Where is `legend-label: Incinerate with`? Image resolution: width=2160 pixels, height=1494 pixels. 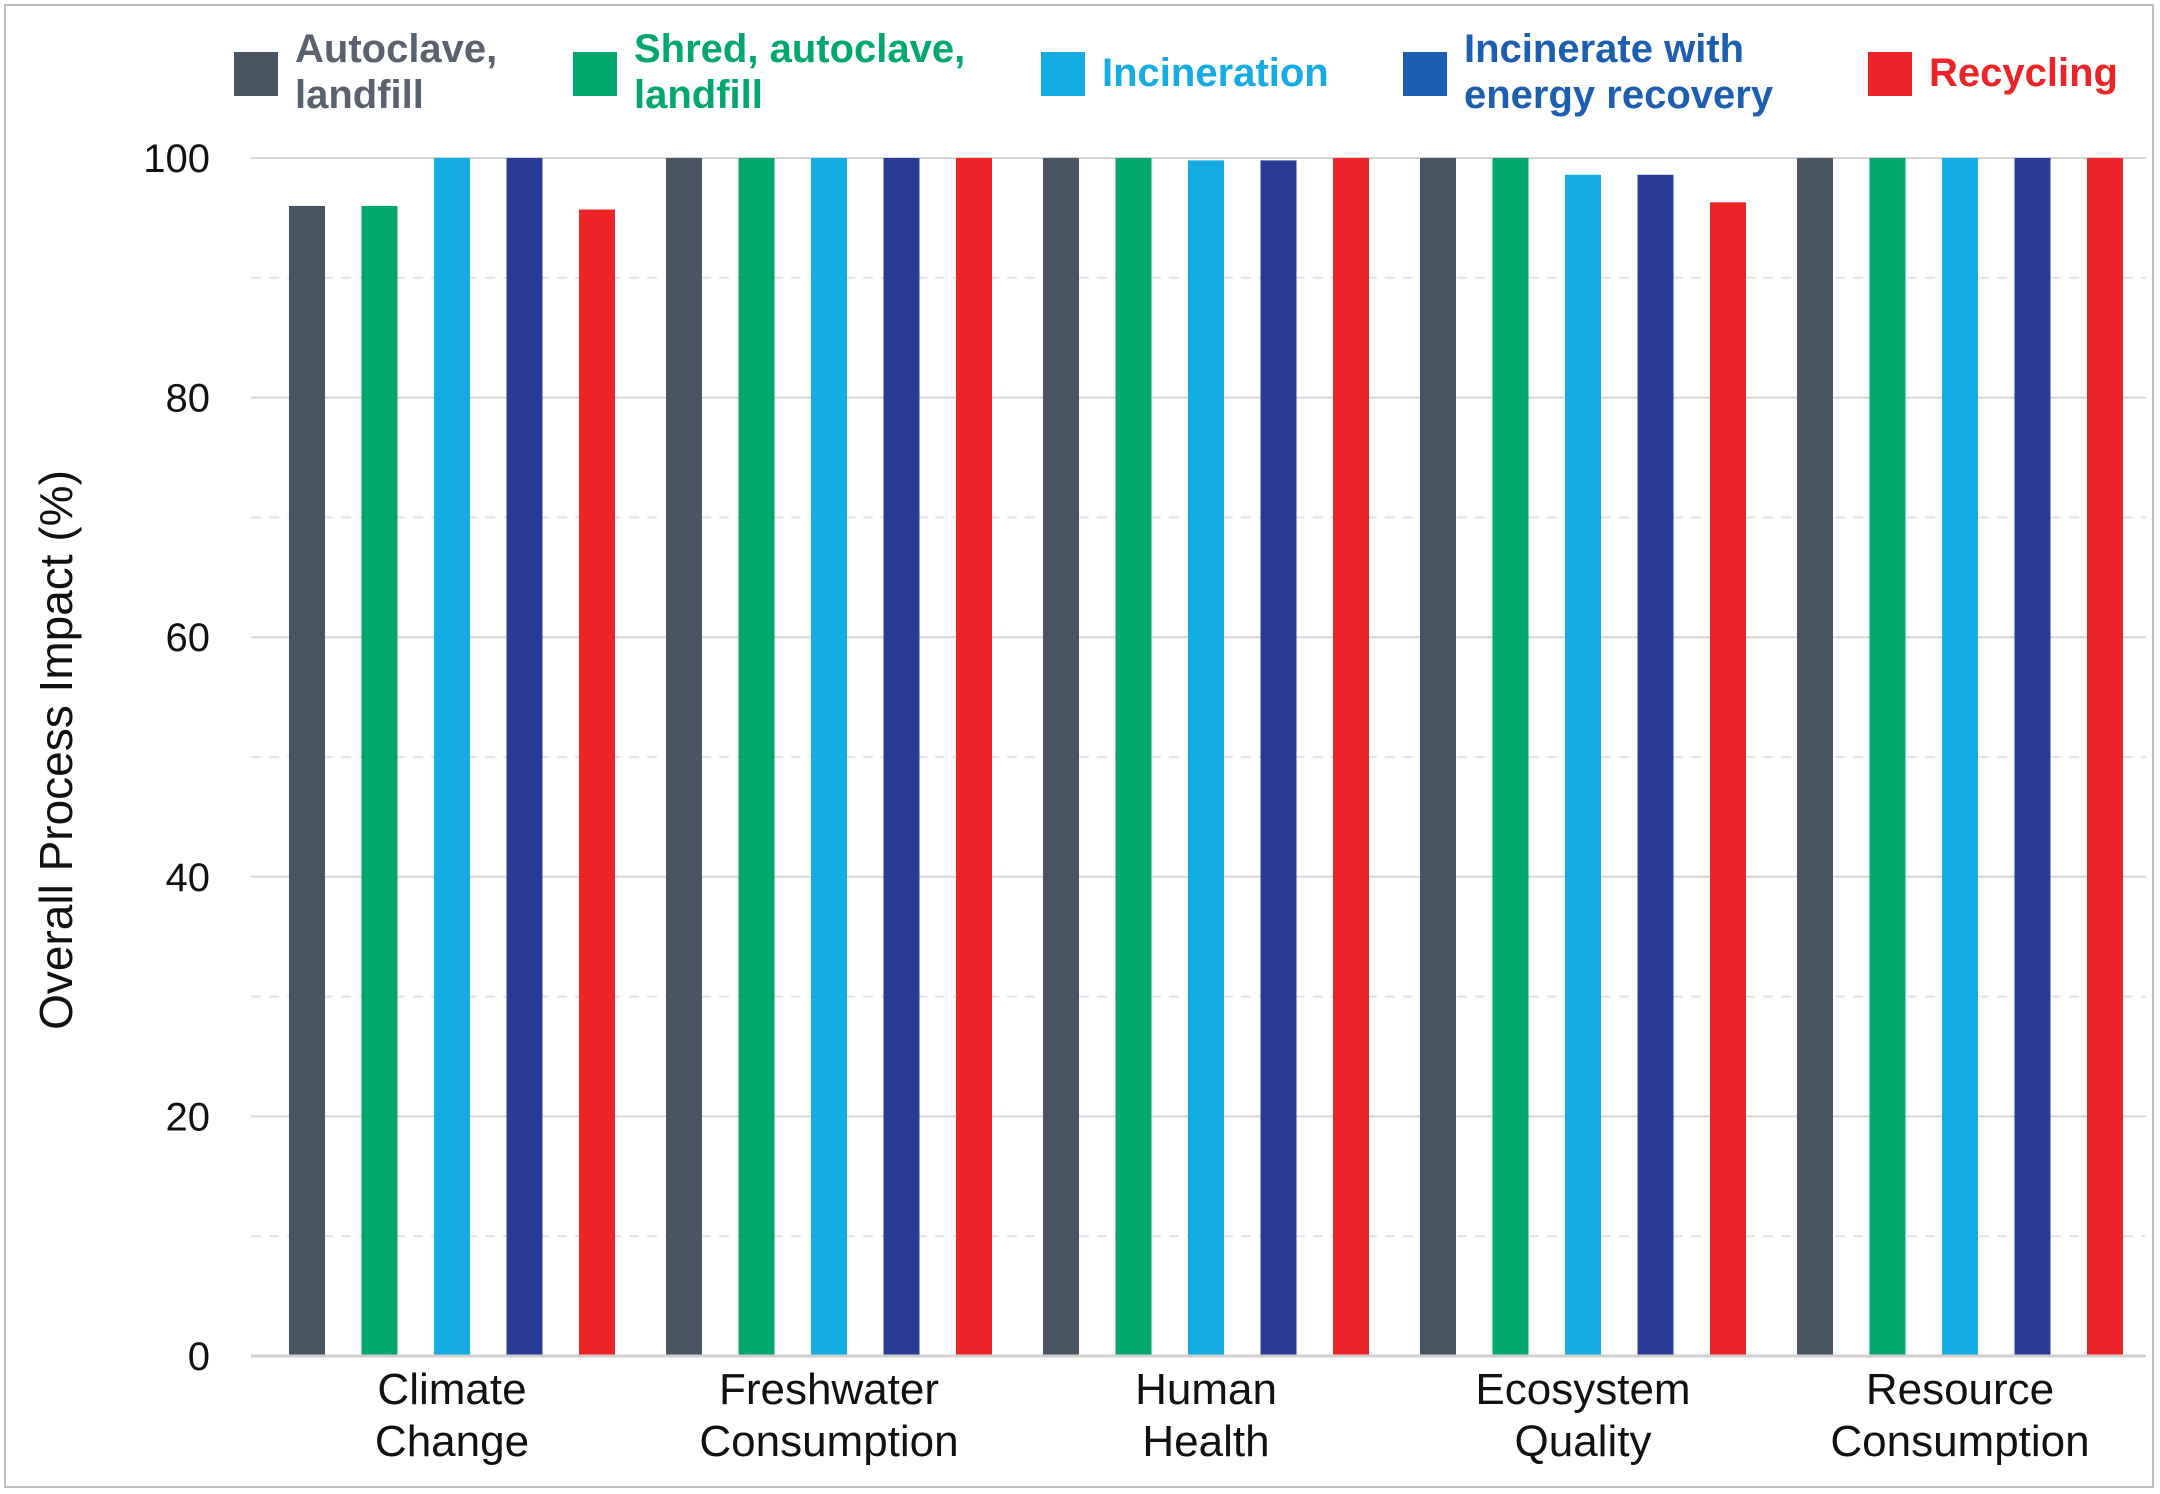 legend-label: Incinerate with is located at coordinates (1604, 49).